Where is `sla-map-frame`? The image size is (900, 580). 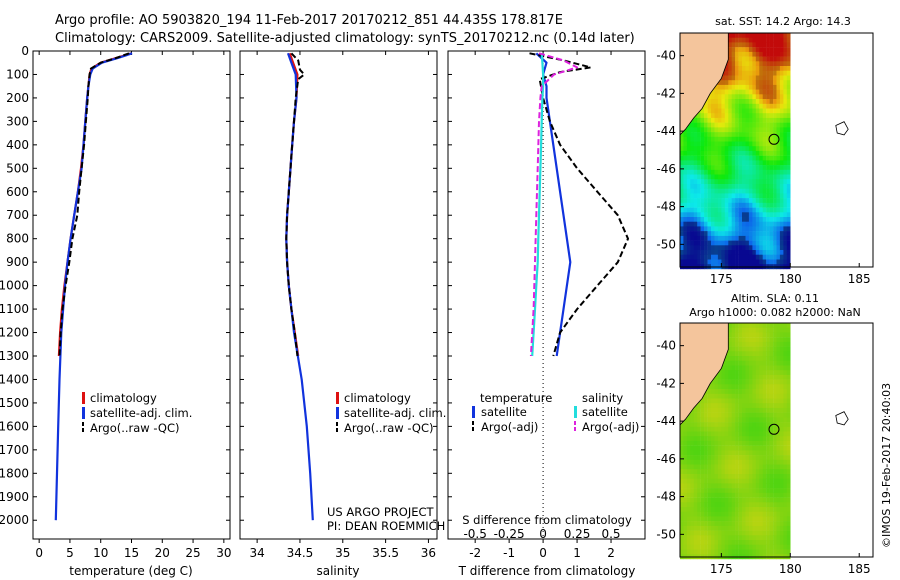
sla-map-frame is located at coordinates (776, 440).